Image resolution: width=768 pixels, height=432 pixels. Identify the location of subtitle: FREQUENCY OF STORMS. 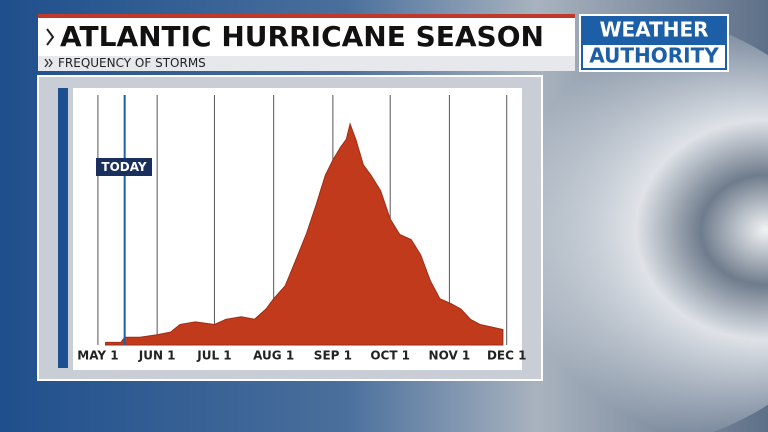
(132, 63).